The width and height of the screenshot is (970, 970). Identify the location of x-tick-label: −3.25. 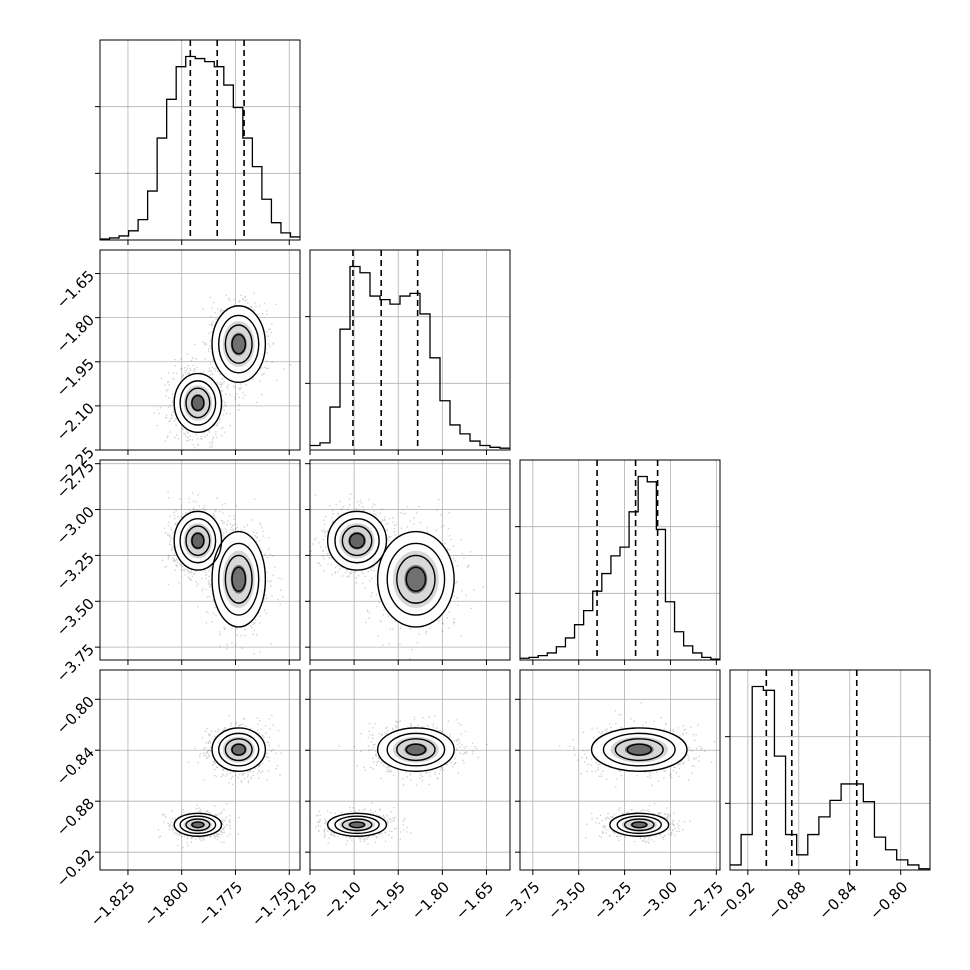
(612, 900).